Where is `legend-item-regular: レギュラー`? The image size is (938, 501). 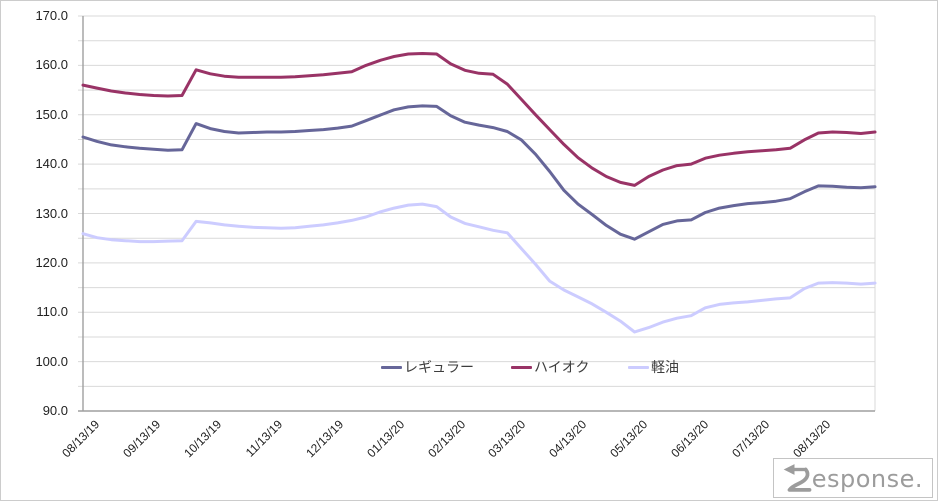
legend-item-regular: レギュラー is located at coordinates (427, 367).